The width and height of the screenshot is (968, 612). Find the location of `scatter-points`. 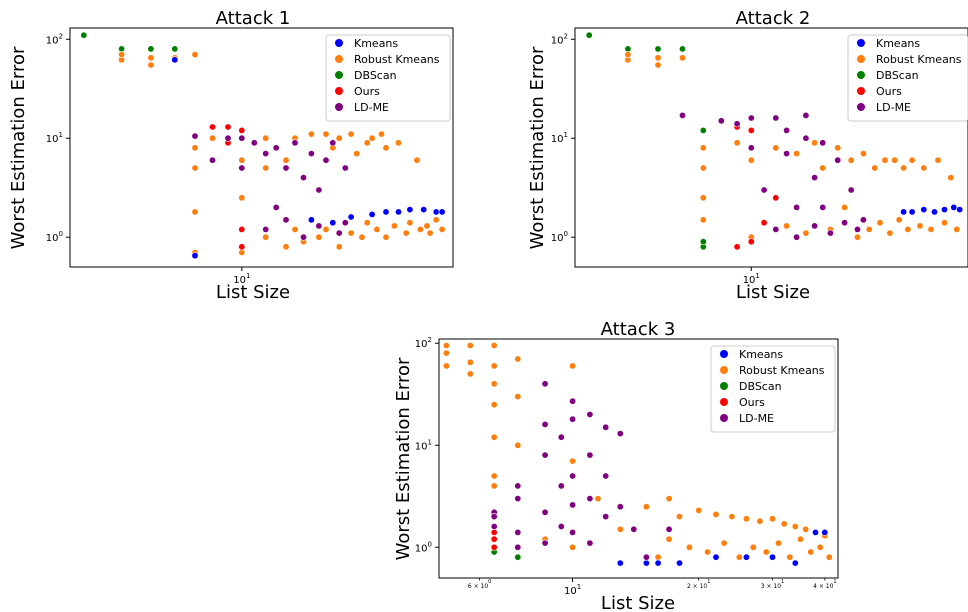

scatter-points is located at coordinates (774, 141).